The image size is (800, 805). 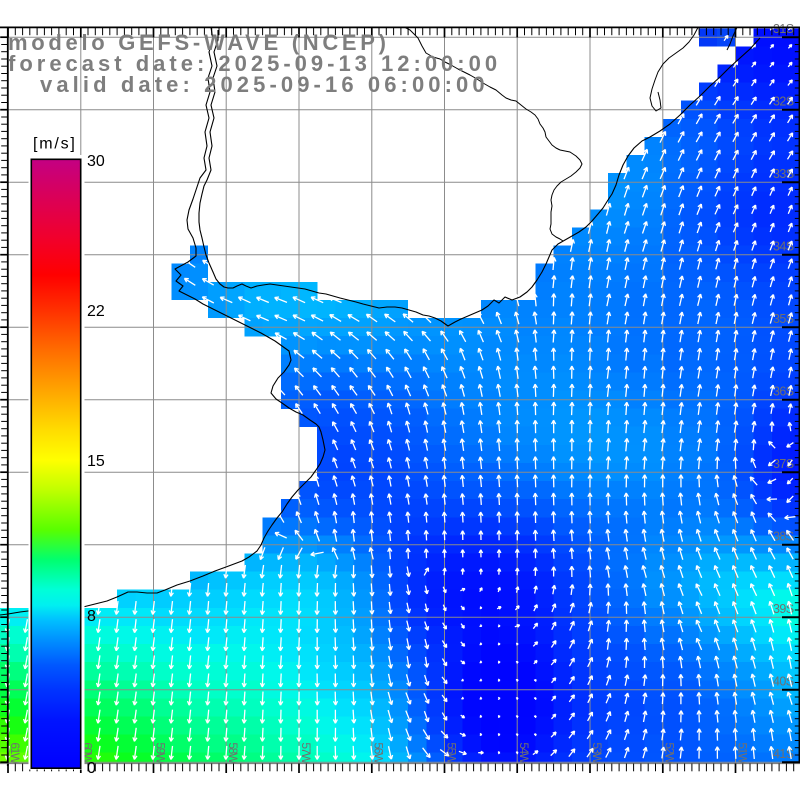 What do you see at coordinates (670, 753) in the screenshot?
I see `svg-text: 52W` at bounding box center [670, 753].